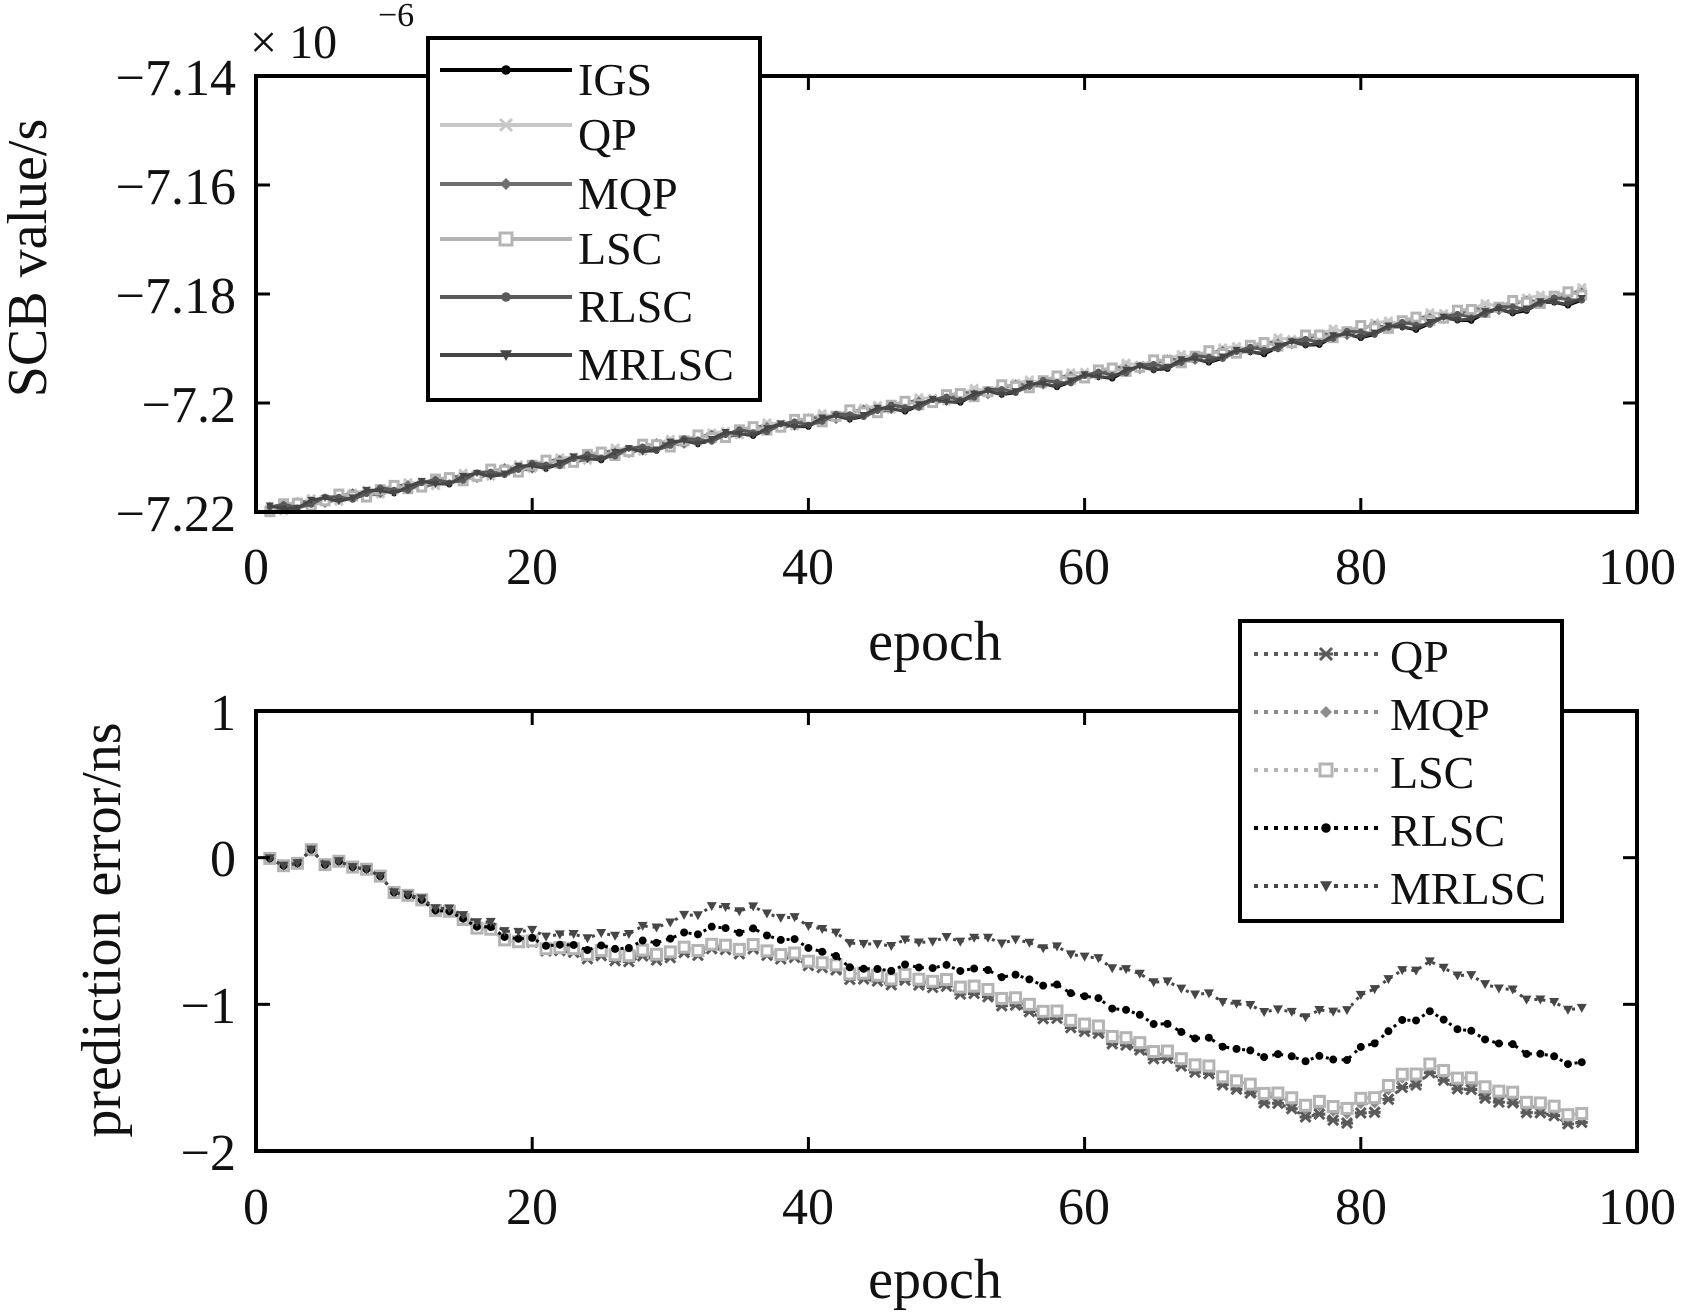 The width and height of the screenshot is (1687, 1315). I want to click on top-exponent-base: × 10, so click(293, 42).